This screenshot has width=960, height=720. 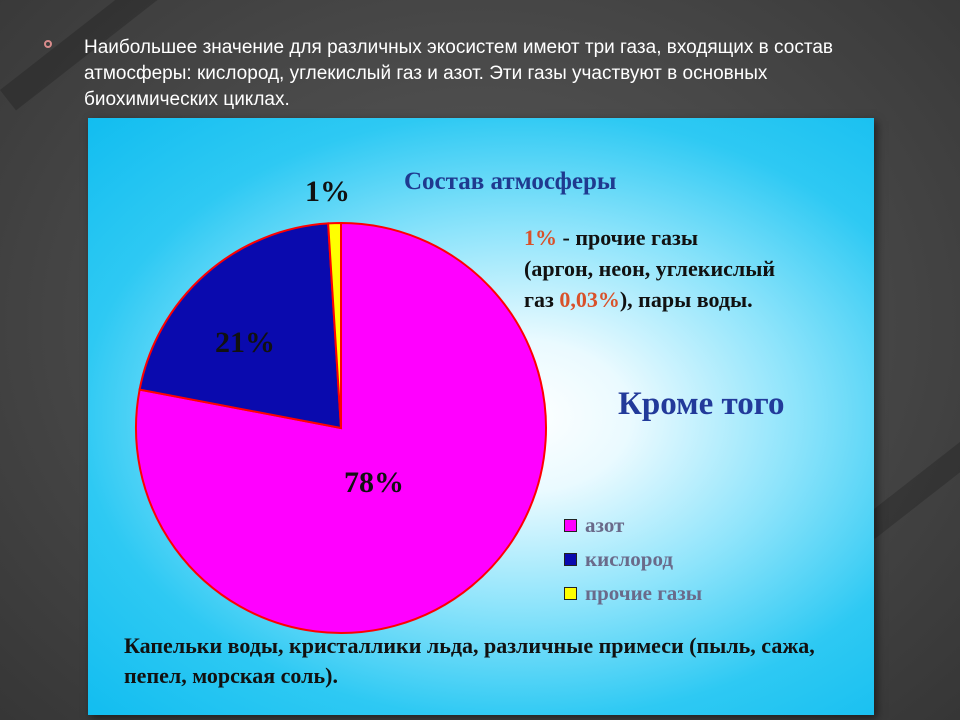 I want to click on legend-item-other: прочие газы, so click(x=633, y=593).